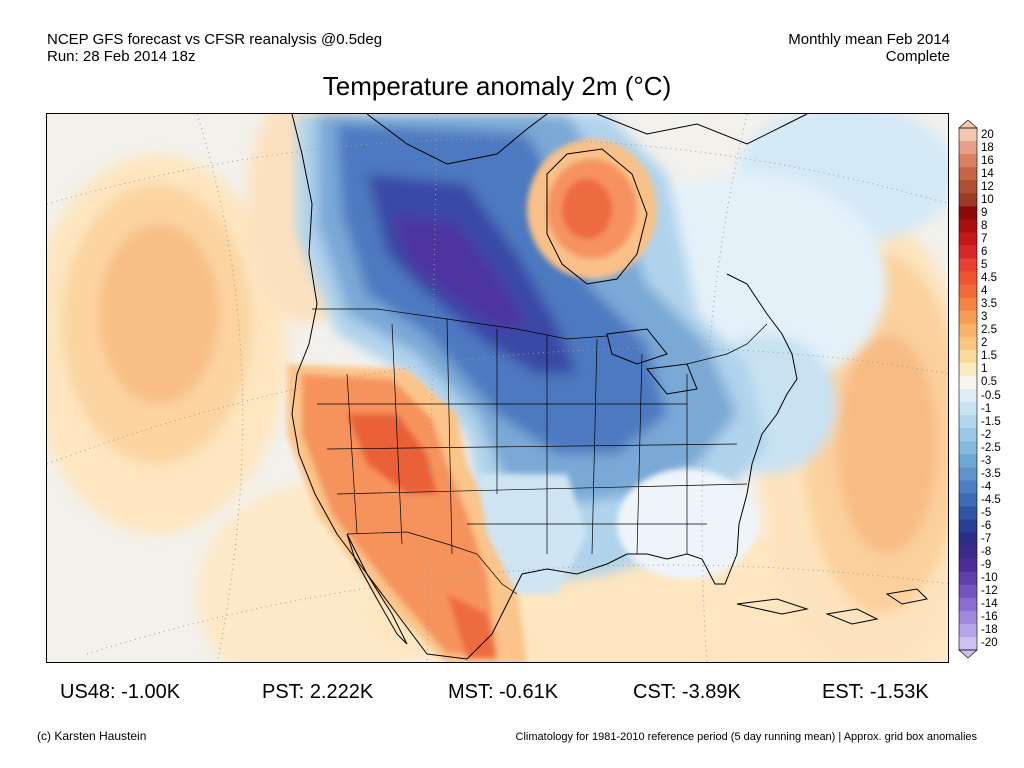 Image resolution: width=1024 pixels, height=768 pixels. I want to click on colorbar-tick-label: -2, so click(986, 434).